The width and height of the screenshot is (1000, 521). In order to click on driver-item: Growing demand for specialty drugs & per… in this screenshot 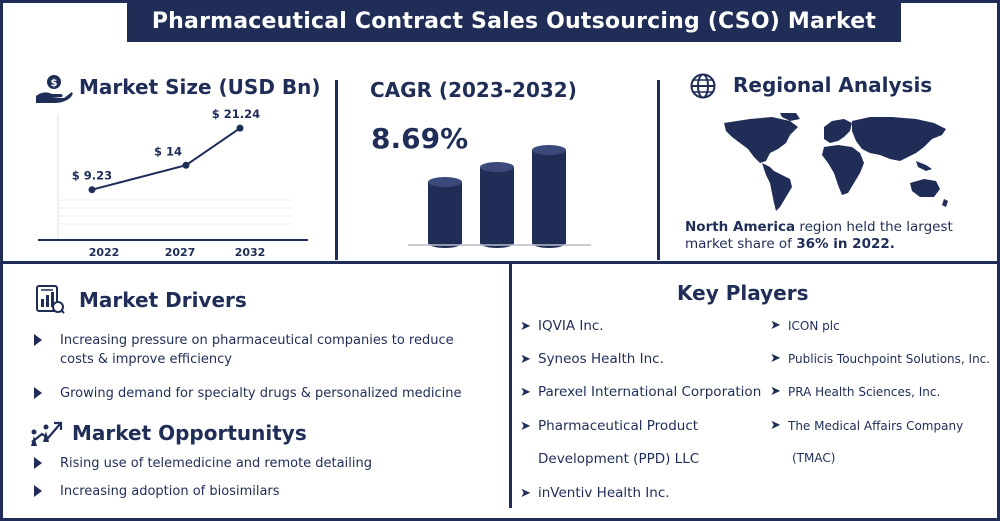, I will do `click(264, 393)`.